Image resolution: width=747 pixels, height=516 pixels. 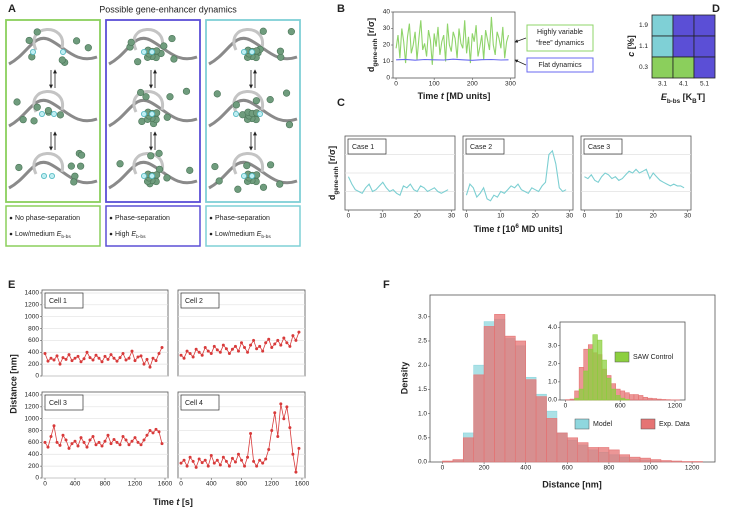 I want to click on x-axis-label: Time t [s], so click(x=173, y=502).